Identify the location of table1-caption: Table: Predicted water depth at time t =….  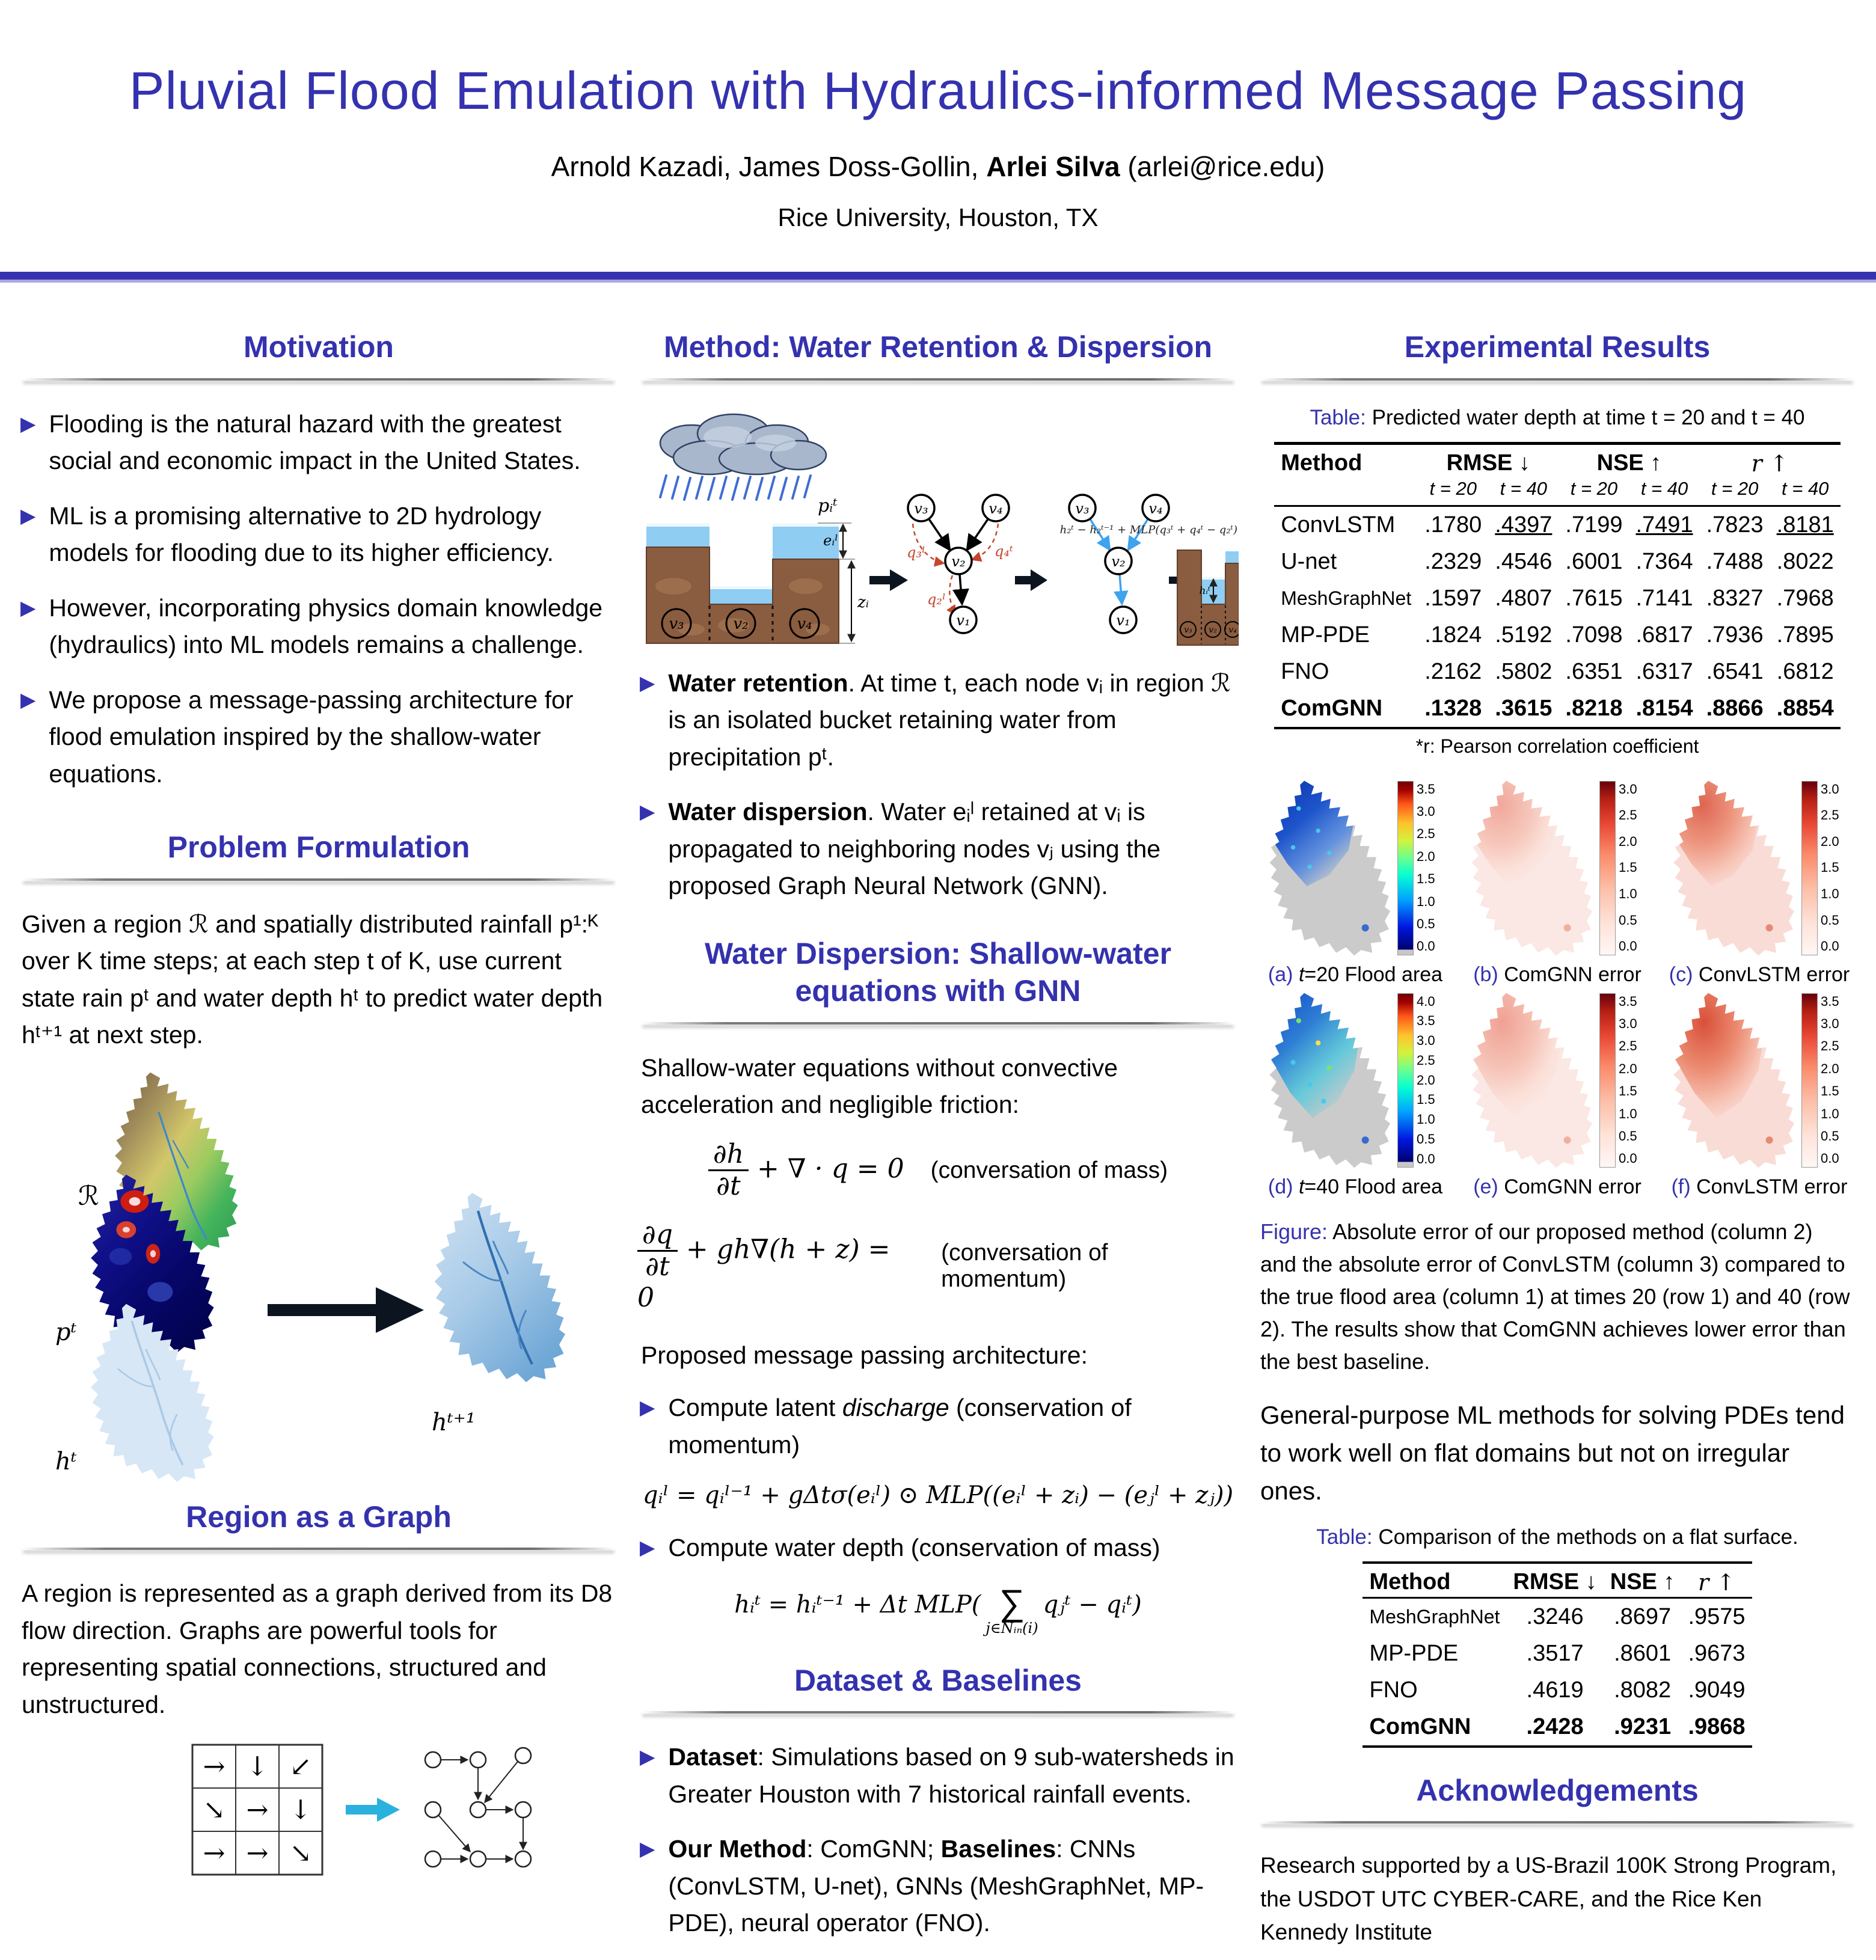
(1557, 418).